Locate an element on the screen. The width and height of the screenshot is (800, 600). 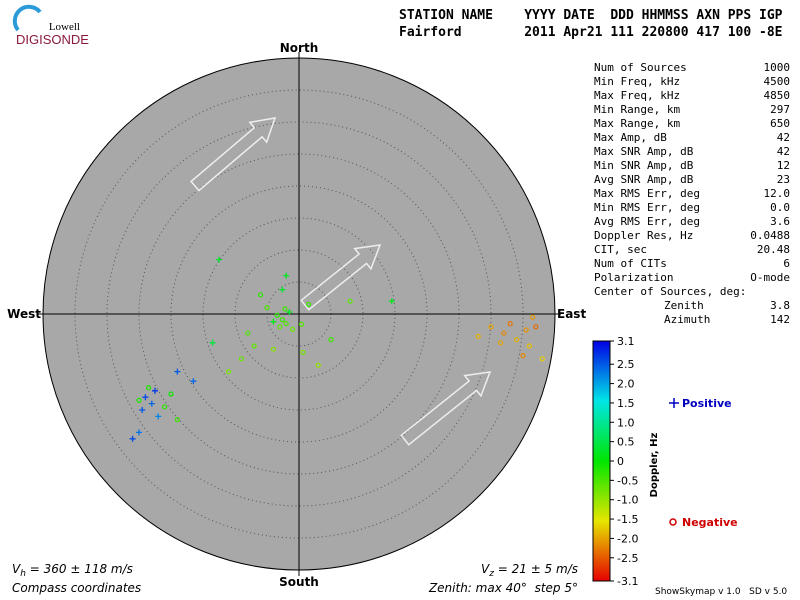
colorbar-tick-label: 0 is located at coordinates (620, 461).